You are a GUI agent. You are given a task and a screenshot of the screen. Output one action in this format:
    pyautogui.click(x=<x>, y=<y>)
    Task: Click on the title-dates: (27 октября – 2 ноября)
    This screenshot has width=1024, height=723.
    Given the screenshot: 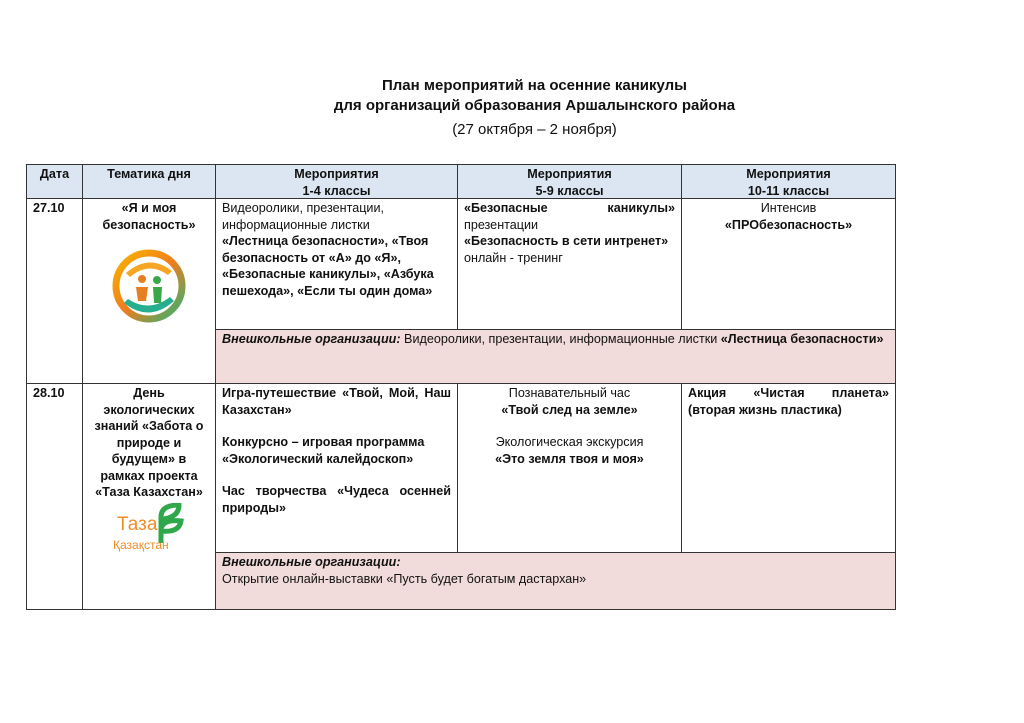 What is the action you would take?
    pyautogui.click(x=534, y=129)
    